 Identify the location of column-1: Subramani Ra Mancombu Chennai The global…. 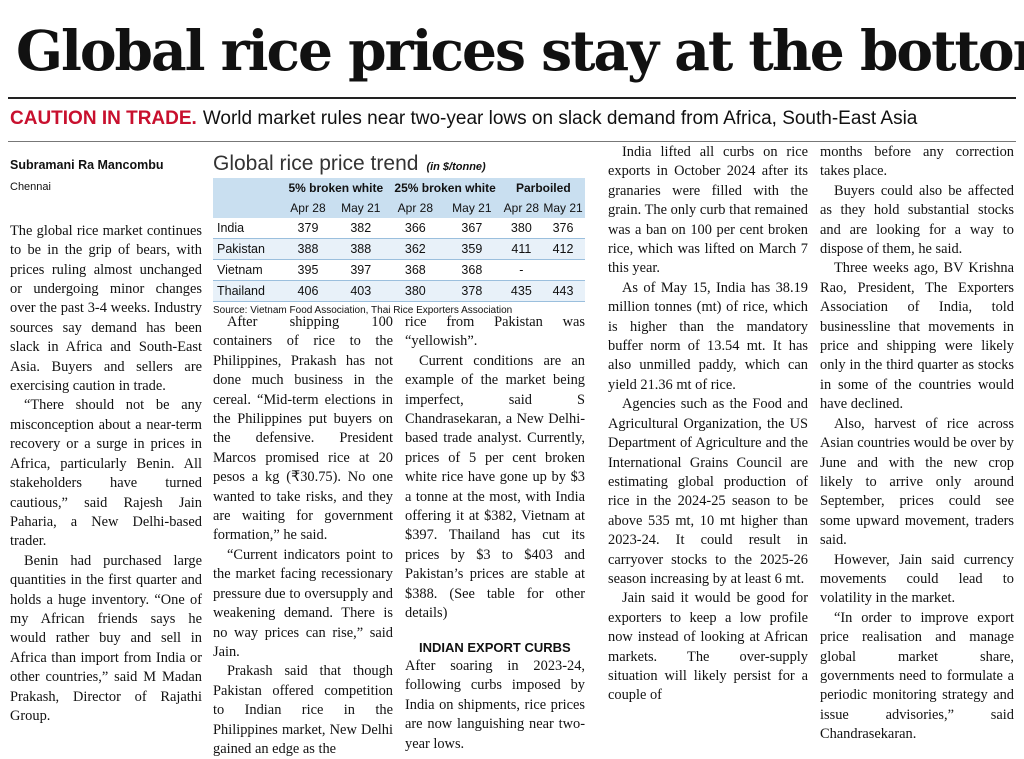
(106, 441).